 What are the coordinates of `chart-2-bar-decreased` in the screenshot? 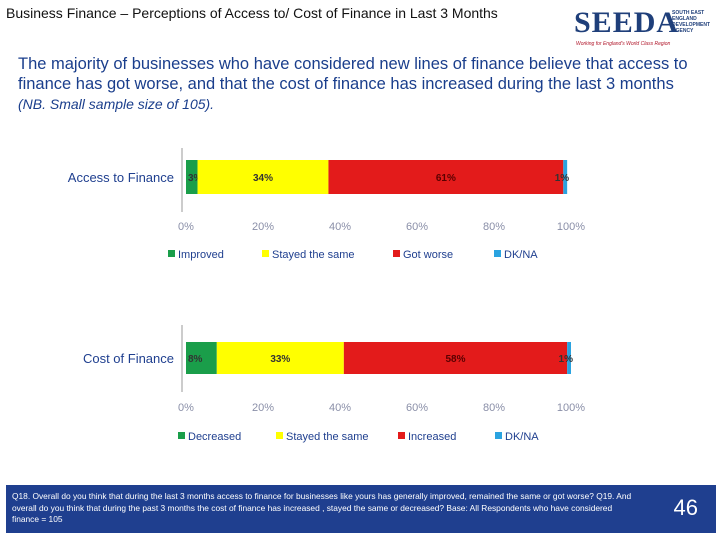 It's located at (201, 358).